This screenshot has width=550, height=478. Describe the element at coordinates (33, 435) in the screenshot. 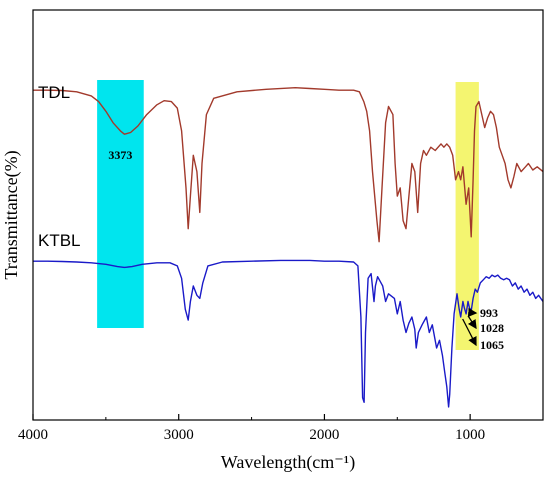

I see `x-tick-label: 4000` at that location.